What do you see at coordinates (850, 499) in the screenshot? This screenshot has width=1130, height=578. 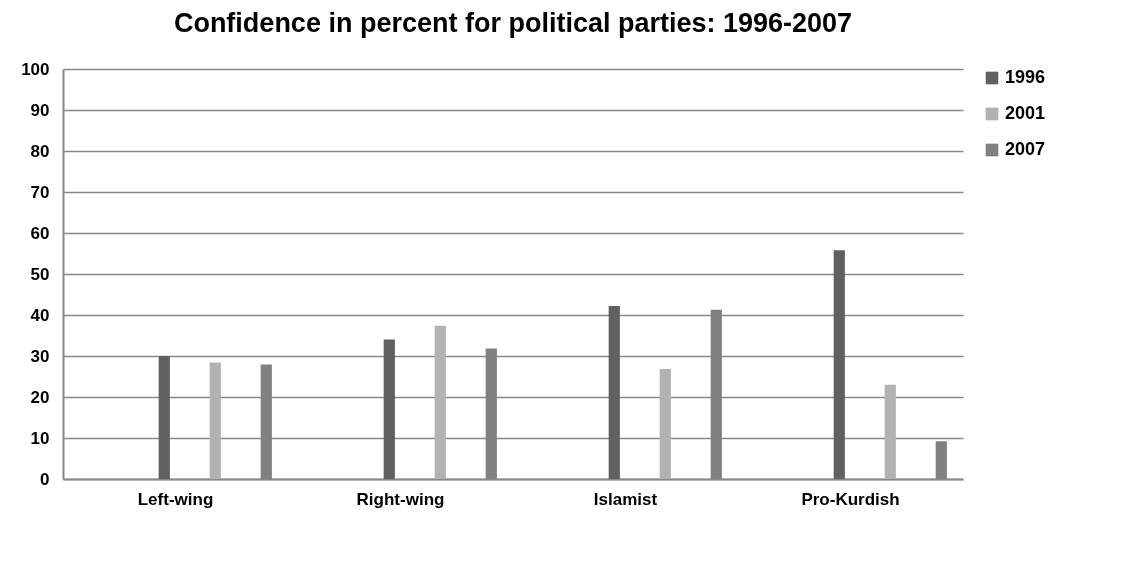 I see `x-tick-label: Pro-Kurdish` at bounding box center [850, 499].